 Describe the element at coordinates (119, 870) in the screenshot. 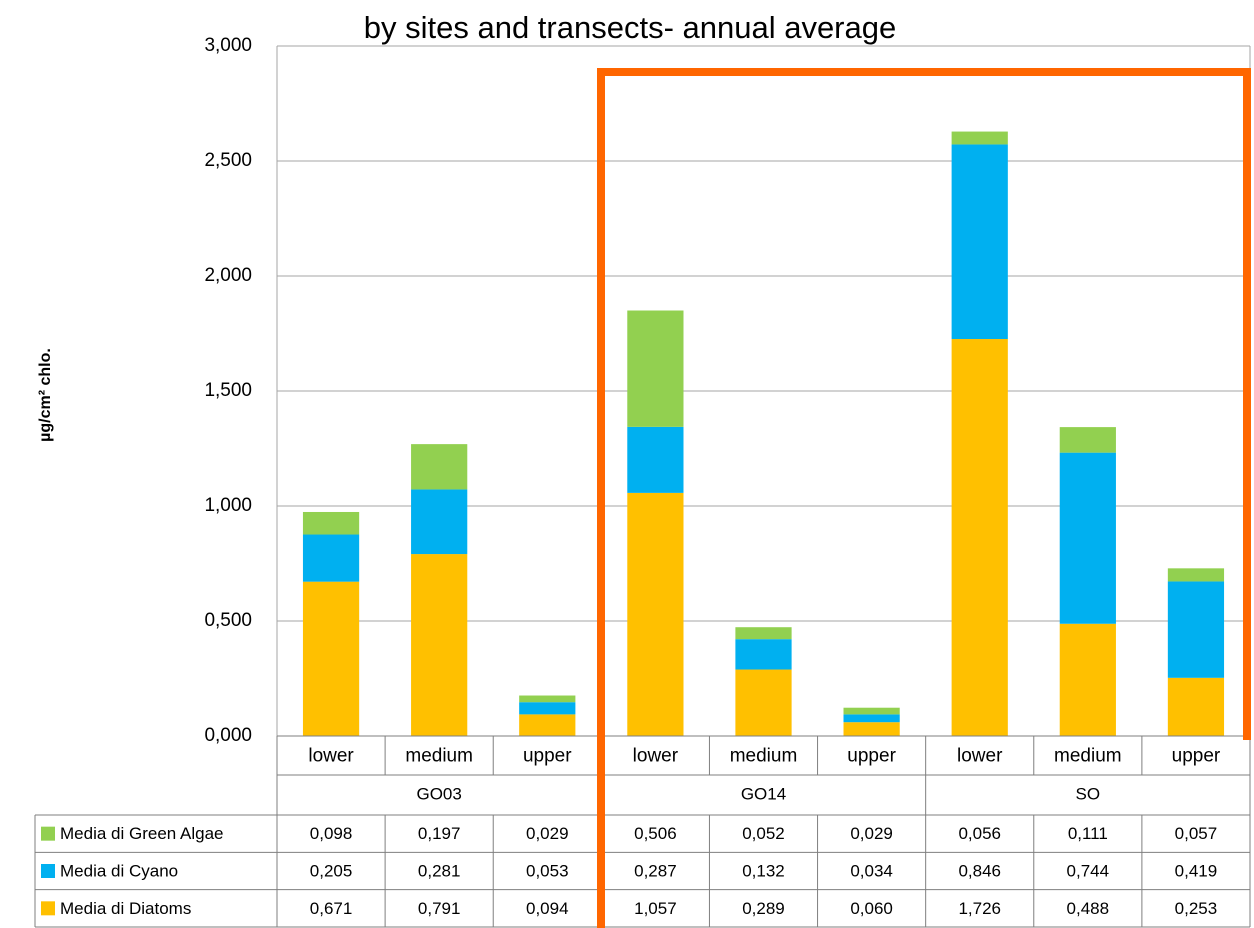

I see `legend-label: Media di Cyano` at that location.